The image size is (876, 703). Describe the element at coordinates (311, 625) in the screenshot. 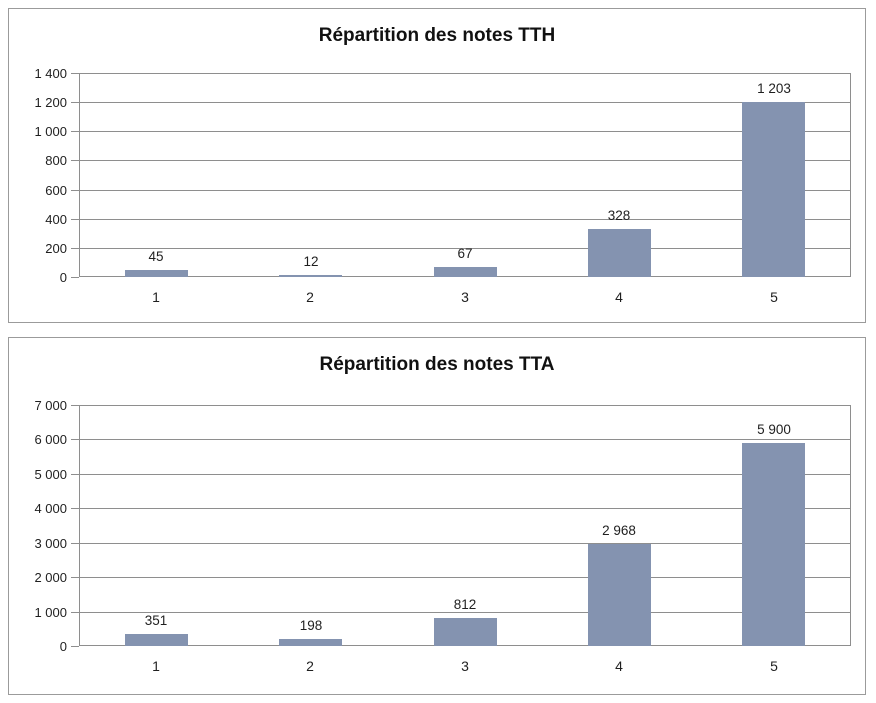

I see `data-label: 198` at that location.